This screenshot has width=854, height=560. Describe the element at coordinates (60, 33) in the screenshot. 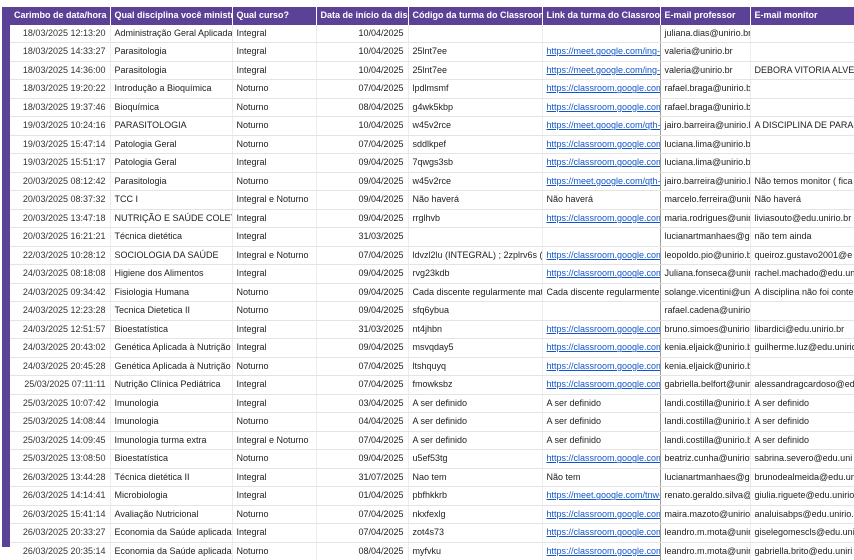

I see `cell-timestamp: 18/03/2025 12:13:20` at that location.